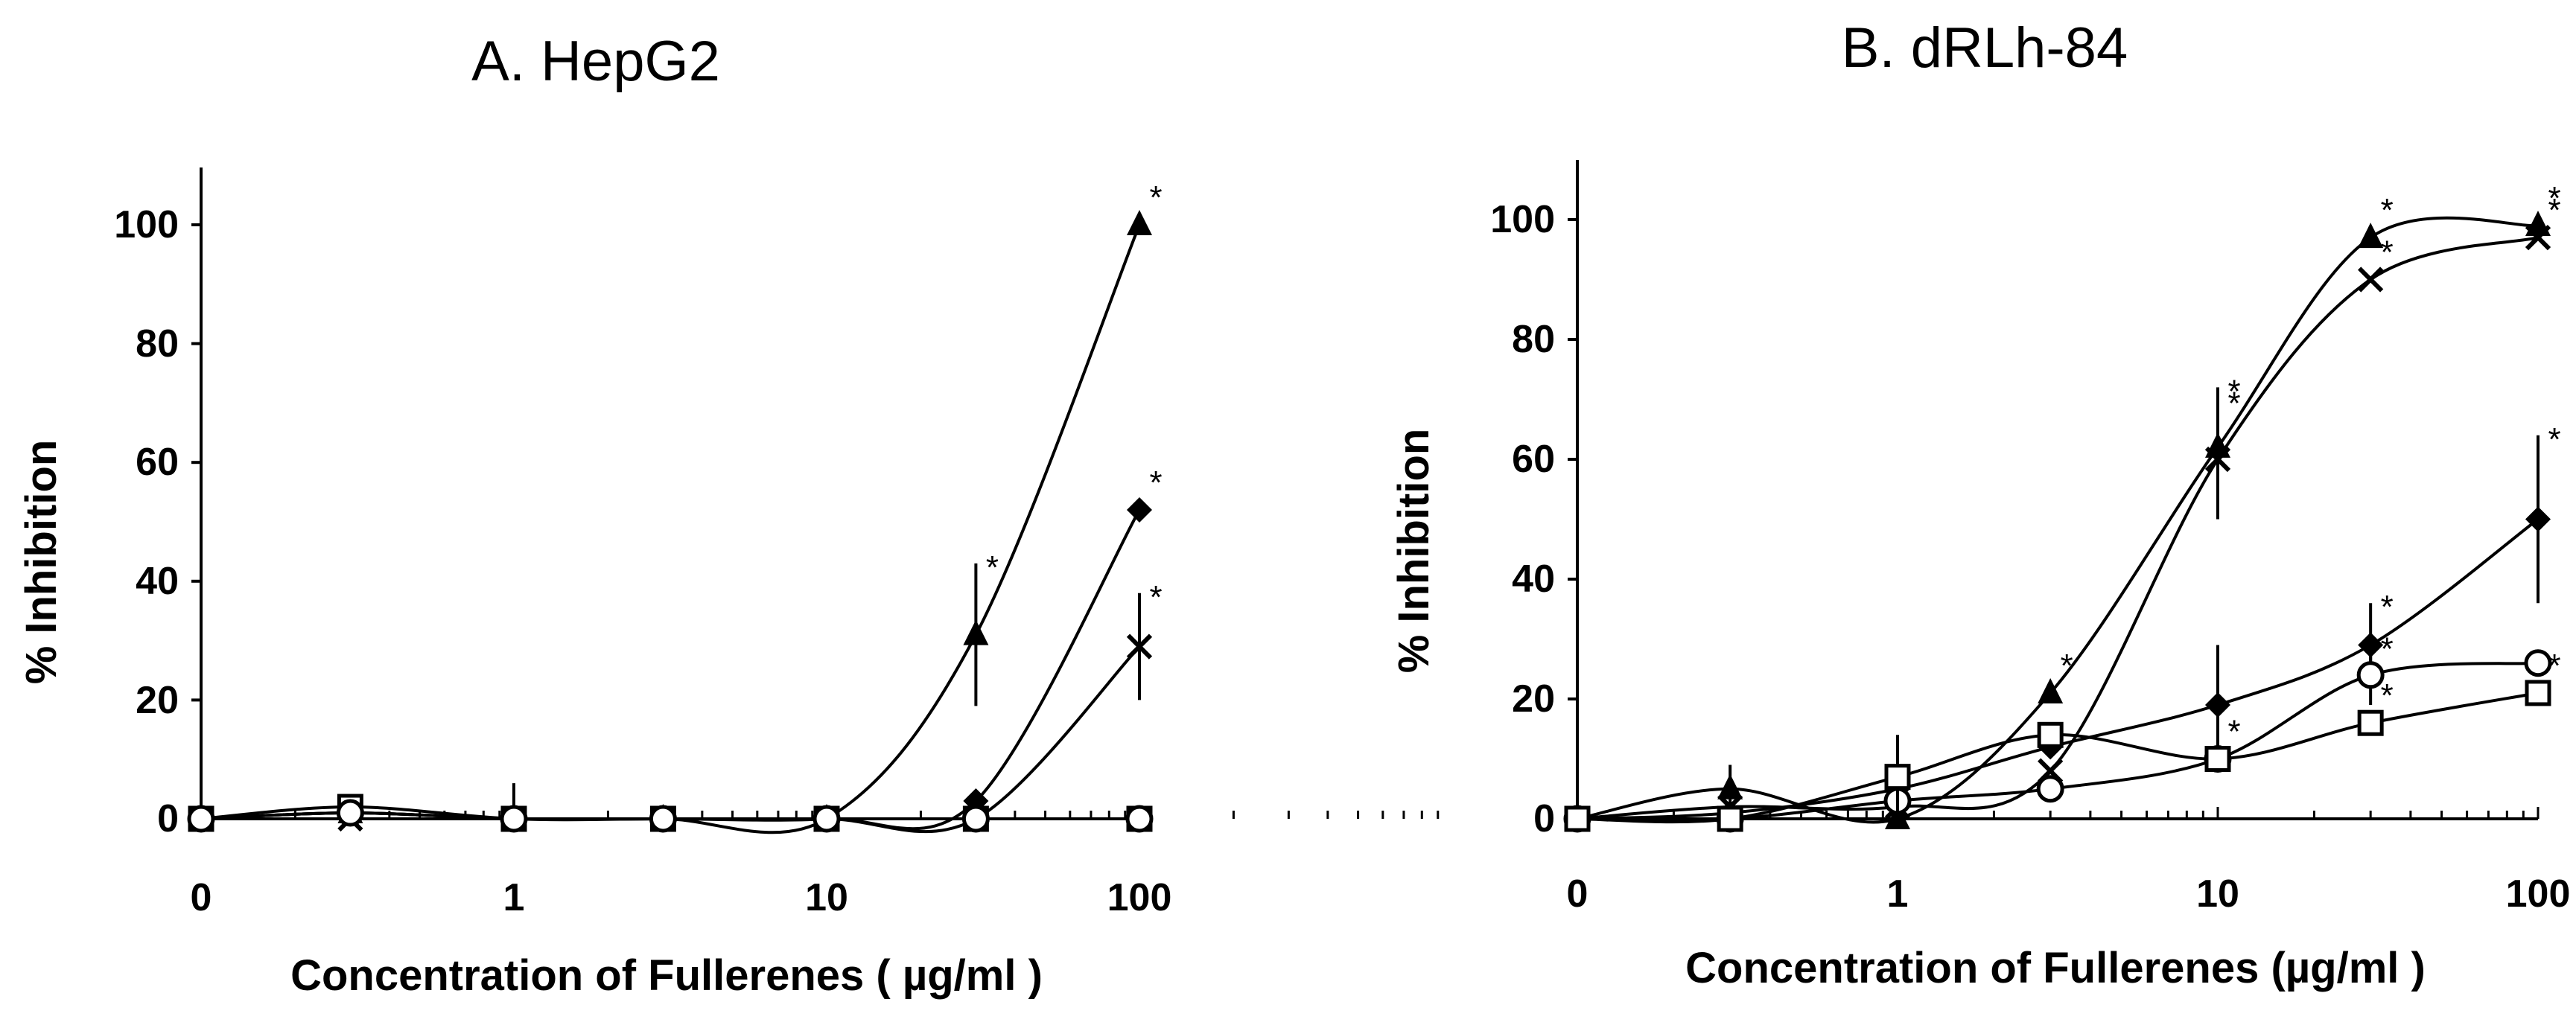 This screenshot has height=1028, width=2576. I want to click on chart-title: A. HepG2, so click(595, 61).